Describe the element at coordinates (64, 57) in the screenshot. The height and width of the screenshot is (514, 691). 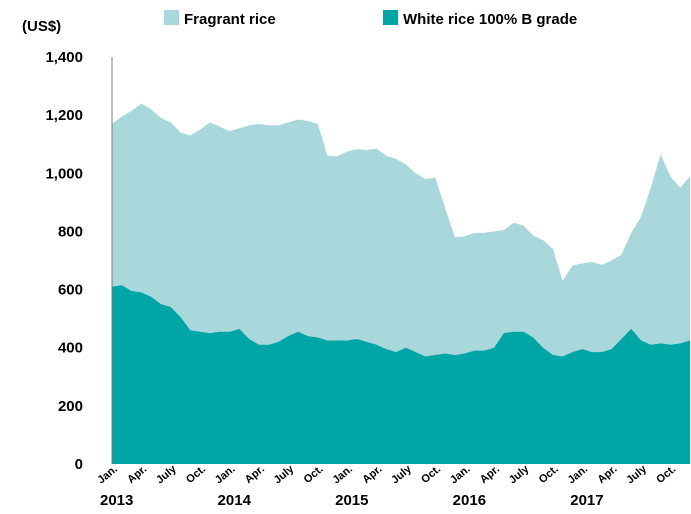
I see `y-tick-label: 1,400` at that location.